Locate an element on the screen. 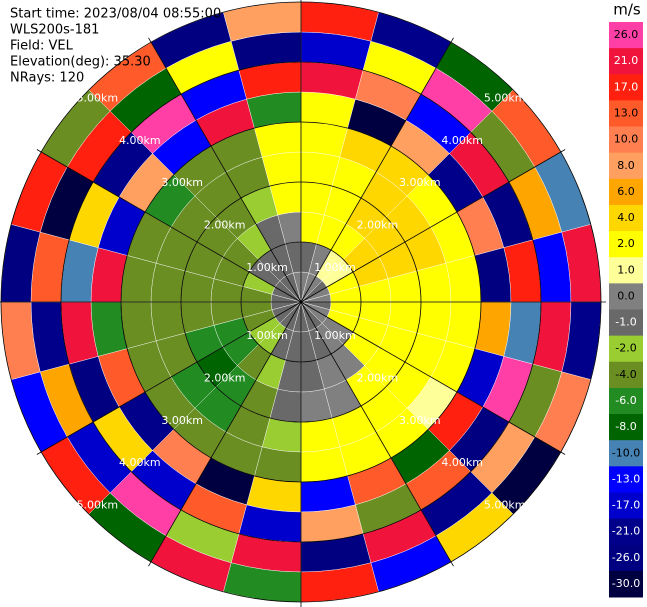  colorbar-label: 8.0 is located at coordinates (626, 165).